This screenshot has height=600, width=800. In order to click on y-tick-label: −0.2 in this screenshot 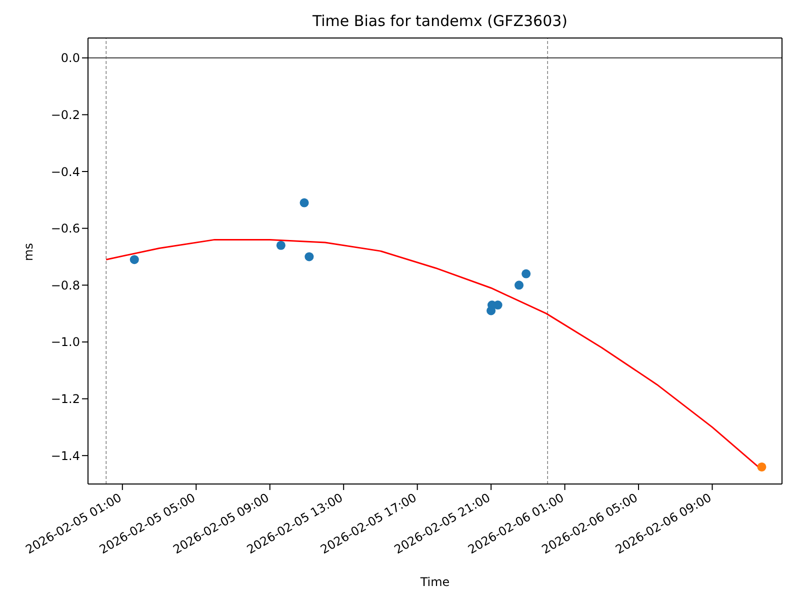, I will do `click(65, 115)`.